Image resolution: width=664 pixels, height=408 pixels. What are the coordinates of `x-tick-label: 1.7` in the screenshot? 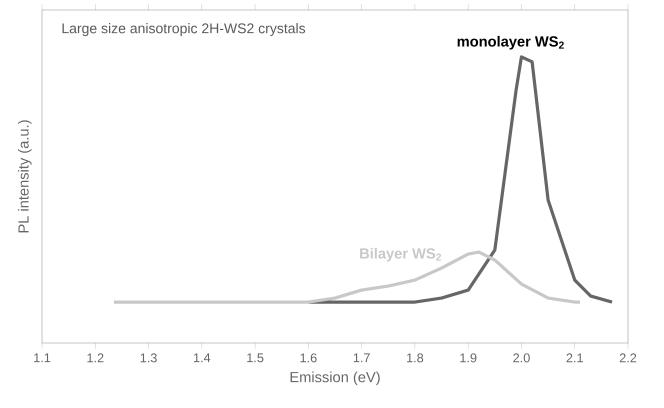 It's located at (362, 357).